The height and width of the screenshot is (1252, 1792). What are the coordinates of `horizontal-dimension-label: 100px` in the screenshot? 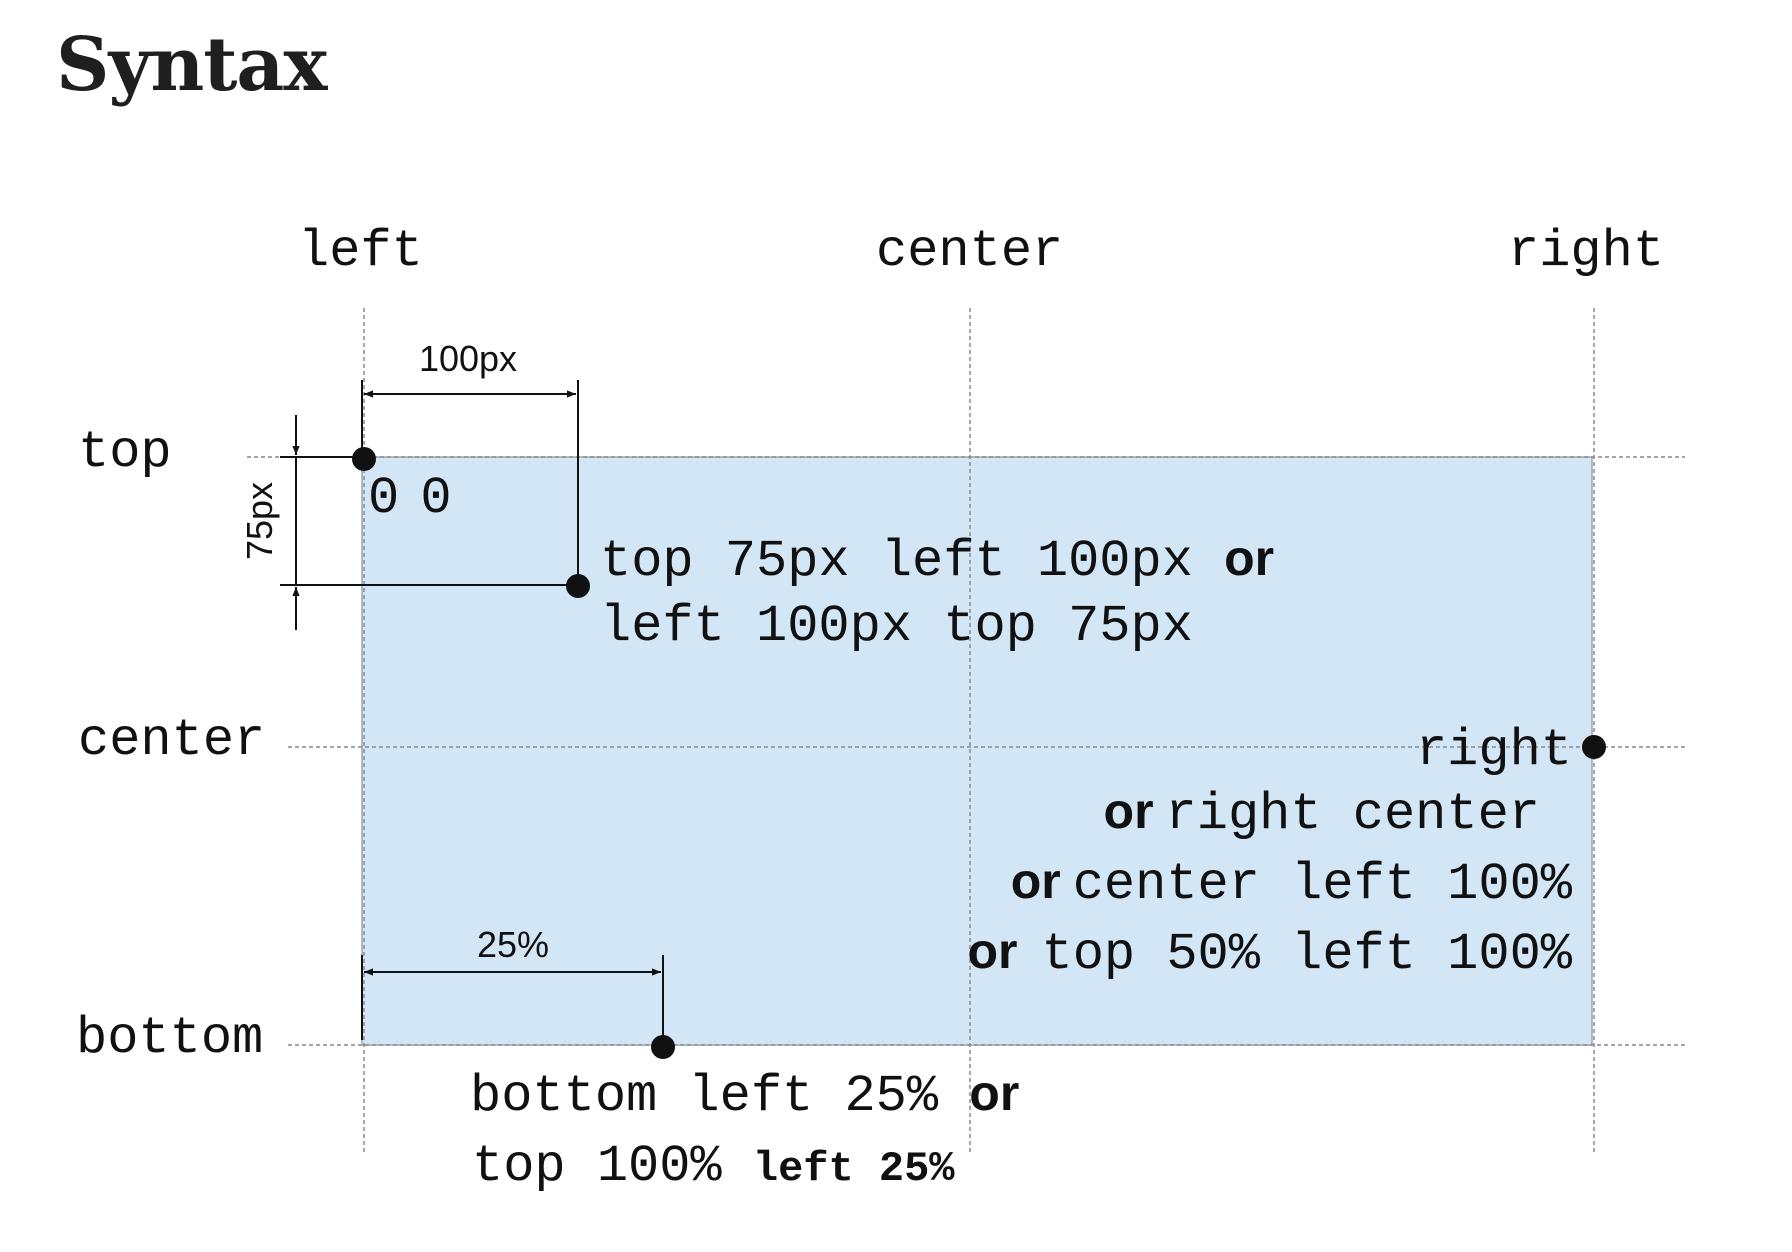 It's located at (468, 358).